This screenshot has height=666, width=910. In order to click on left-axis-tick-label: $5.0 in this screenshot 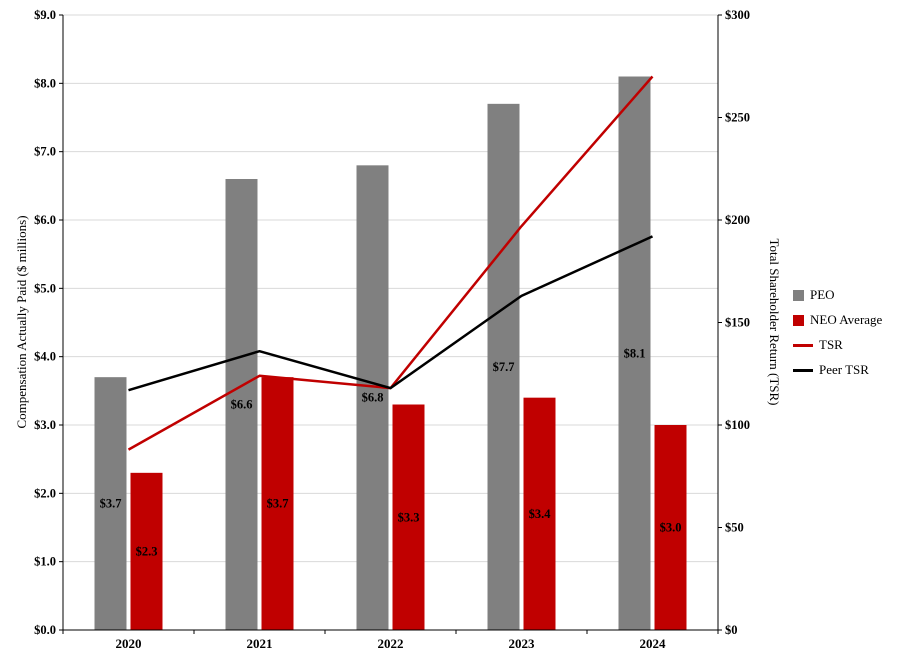, I will do `click(45, 288)`.